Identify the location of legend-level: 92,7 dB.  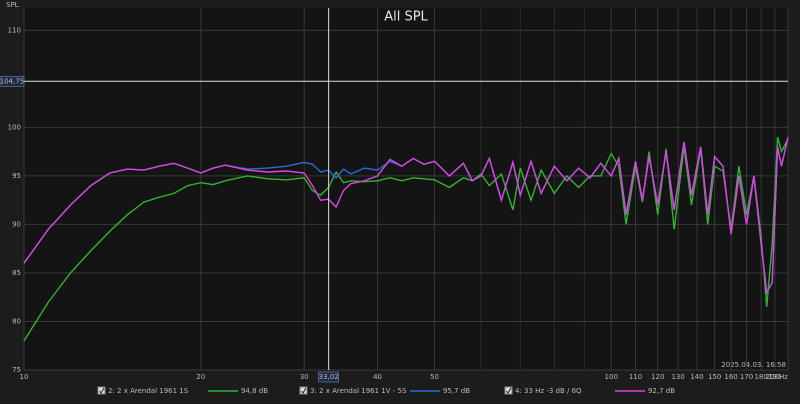
(661, 391).